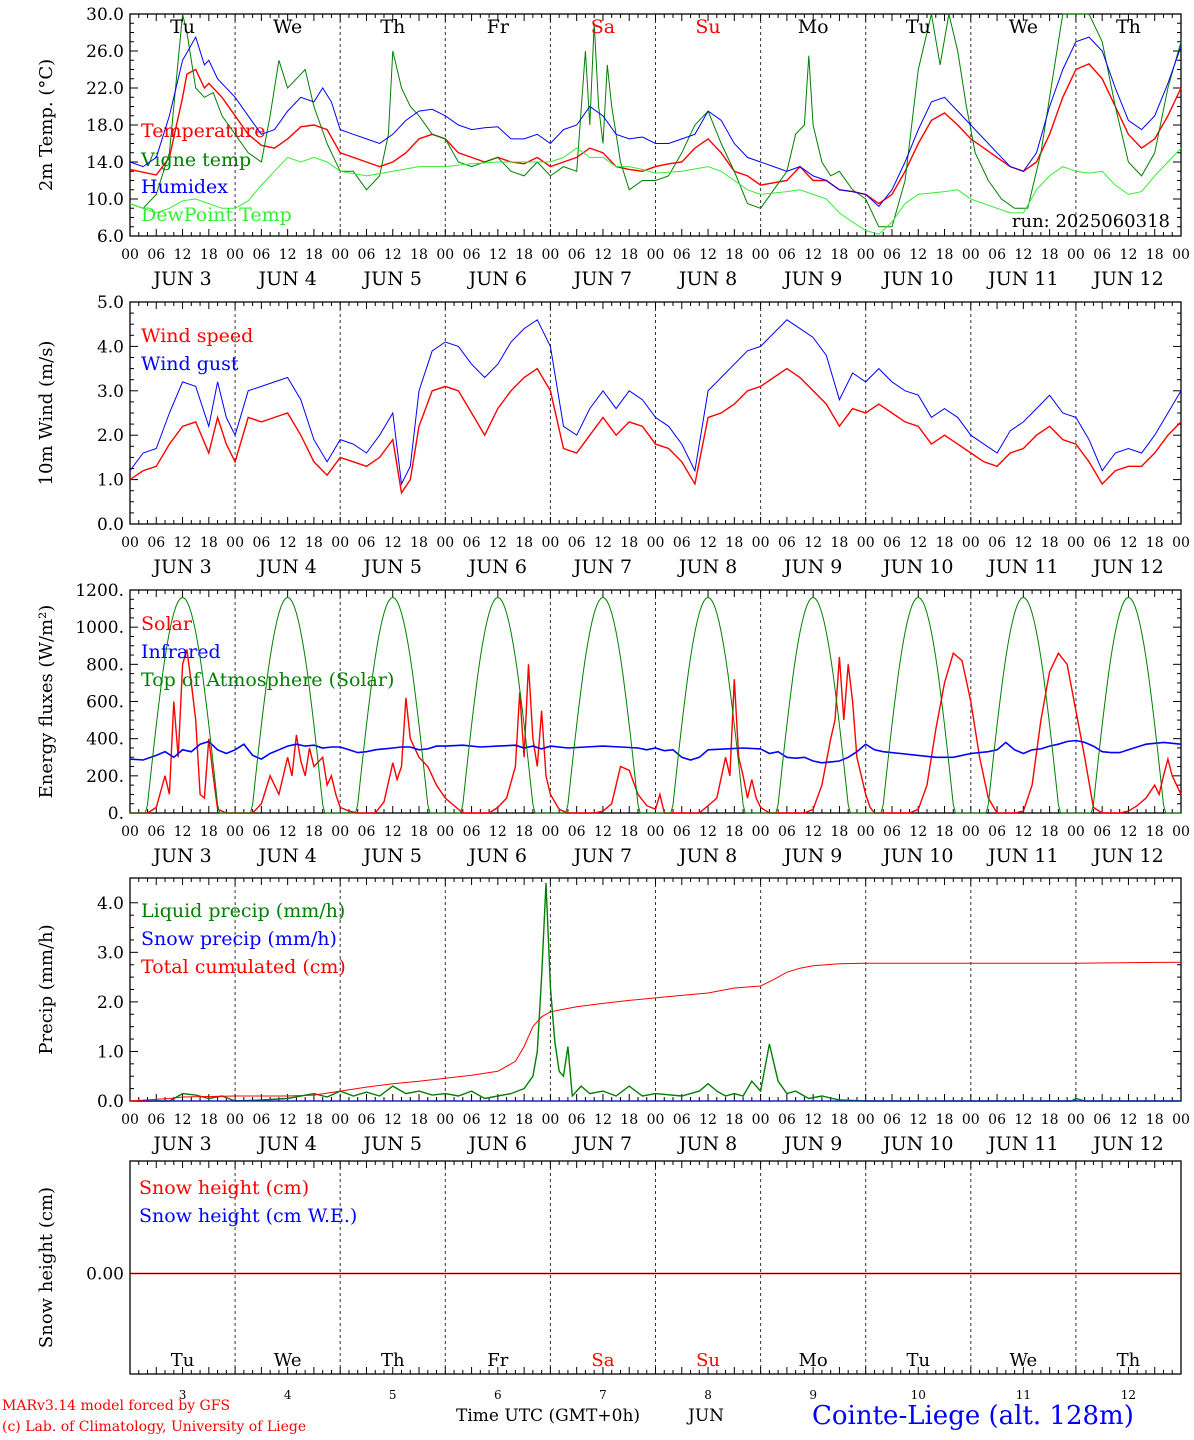 The width and height of the screenshot is (1194, 1440). What do you see at coordinates (655, 191) in the screenshot?
I see `series-dewpoint-temp` at bounding box center [655, 191].